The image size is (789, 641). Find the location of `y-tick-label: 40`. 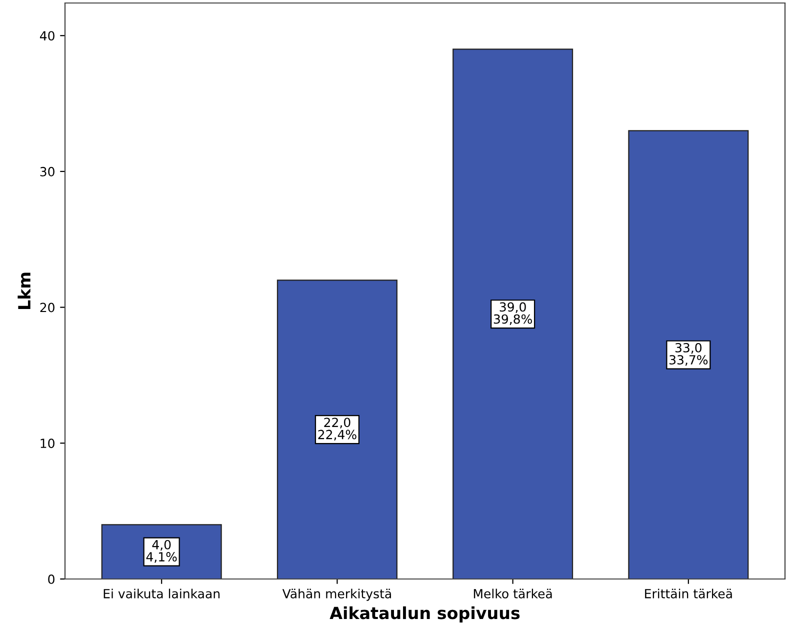

y-tick-label: 40 is located at coordinates (47, 36).